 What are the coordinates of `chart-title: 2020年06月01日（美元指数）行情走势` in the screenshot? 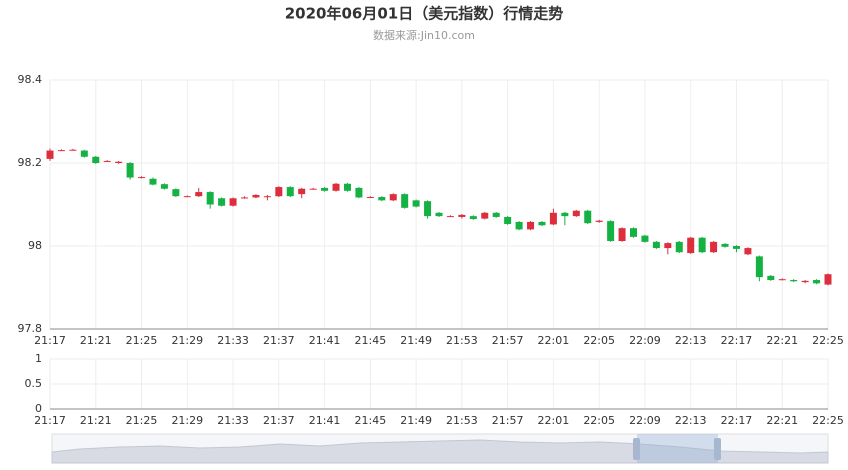 It's located at (424, 14).